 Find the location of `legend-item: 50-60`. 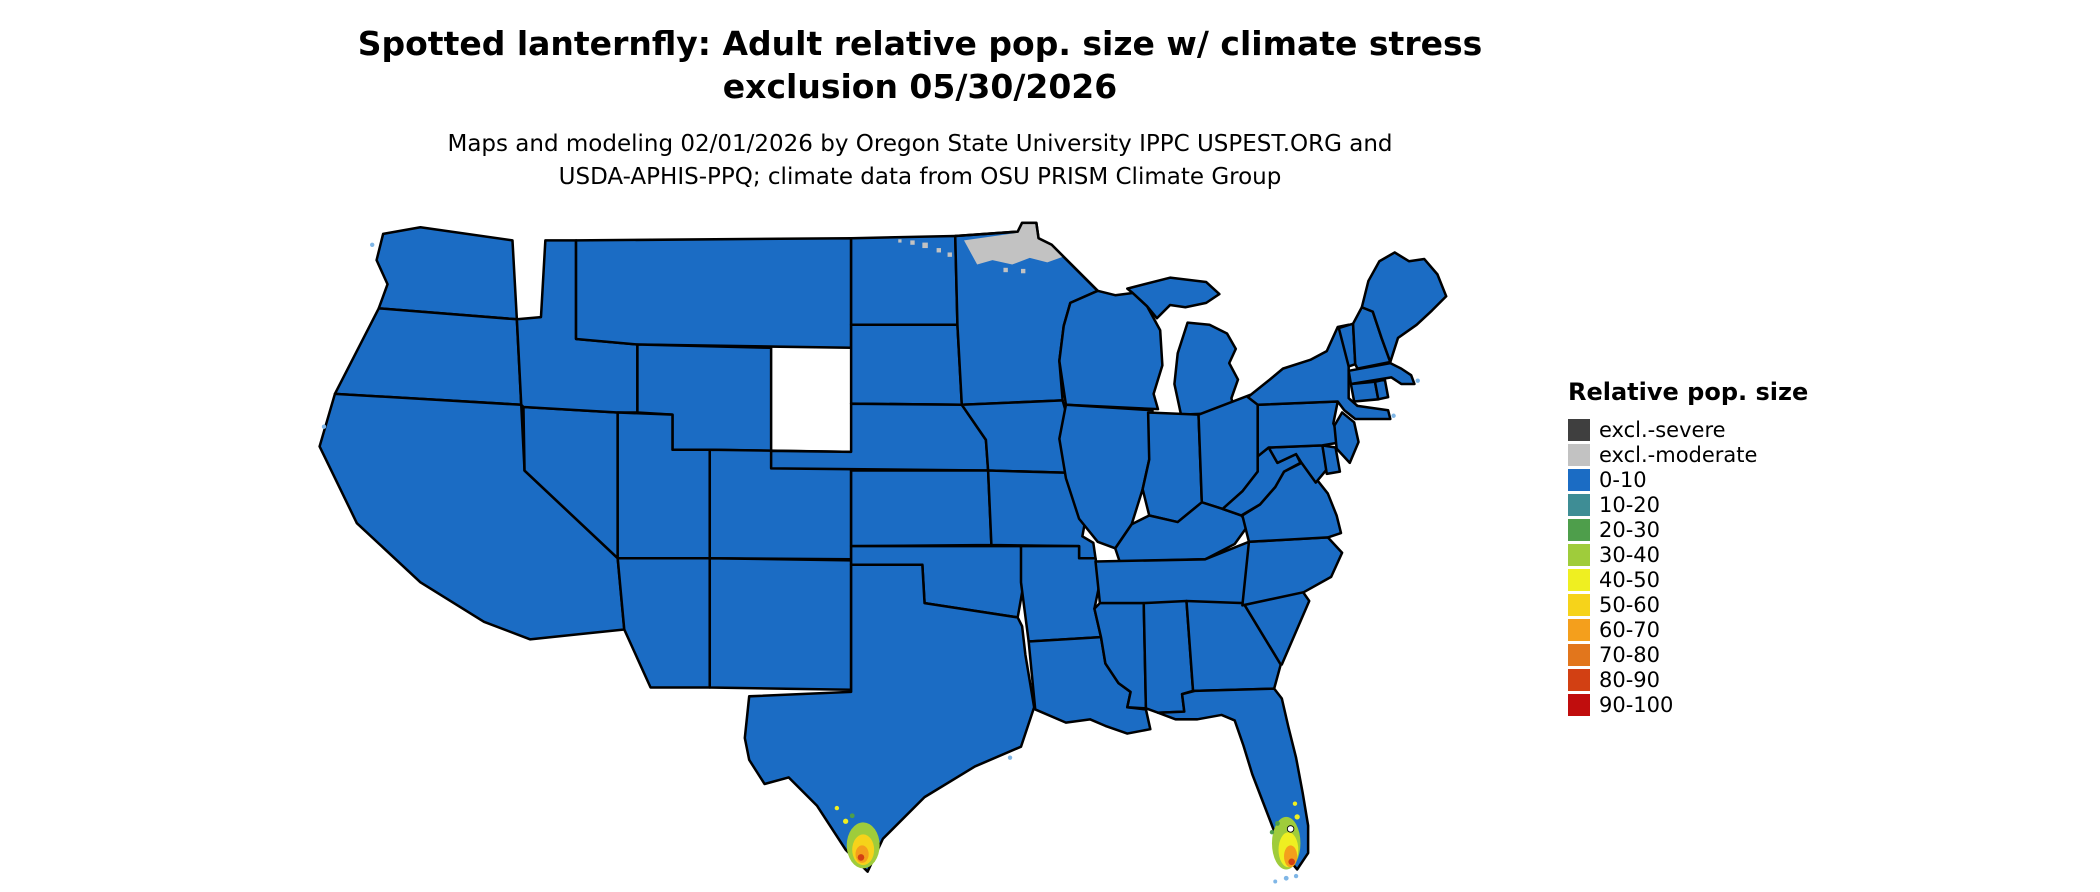

legend-item: 50-60 is located at coordinates (1688, 605).